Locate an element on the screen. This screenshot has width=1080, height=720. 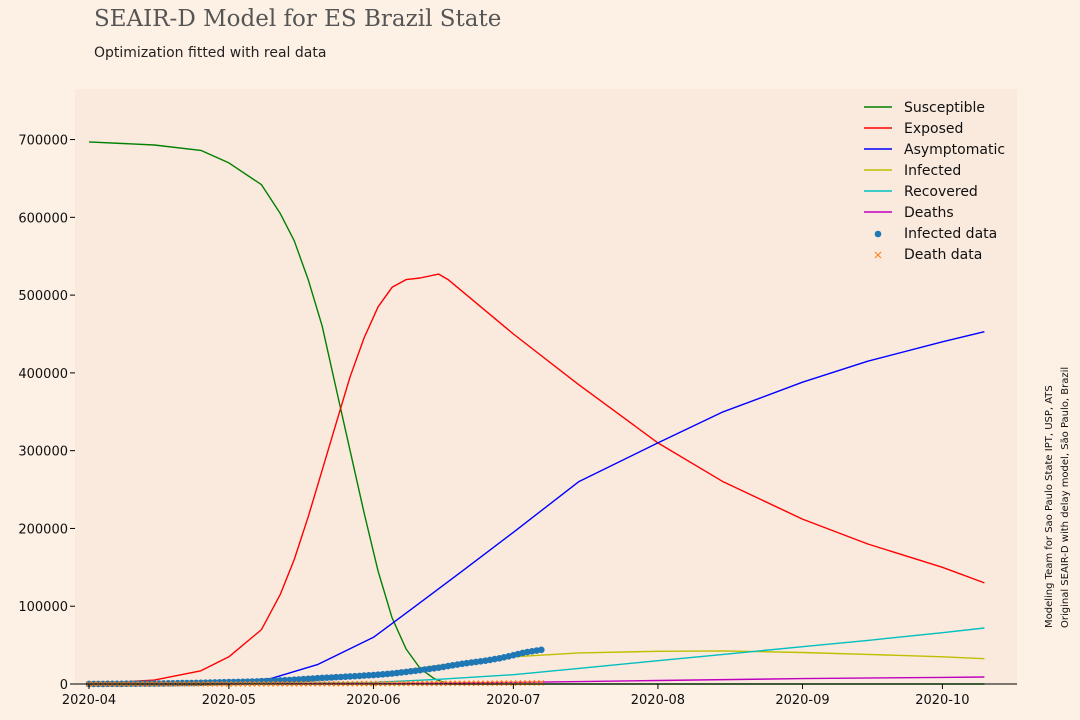
y-tick-label: 300000 is located at coordinates (43, 452).